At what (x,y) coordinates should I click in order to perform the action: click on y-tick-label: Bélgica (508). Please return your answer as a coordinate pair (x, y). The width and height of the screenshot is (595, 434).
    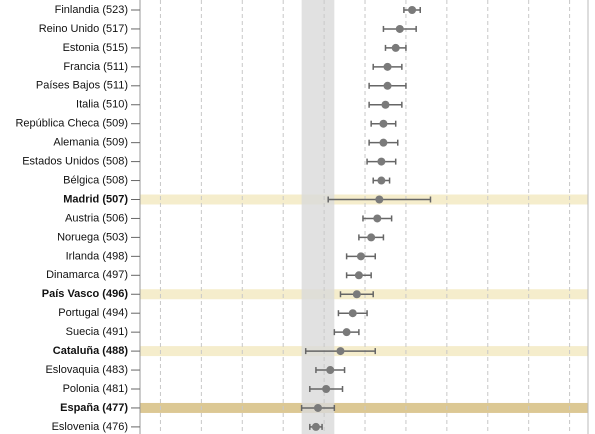
    Looking at the image, I should click on (95, 180).